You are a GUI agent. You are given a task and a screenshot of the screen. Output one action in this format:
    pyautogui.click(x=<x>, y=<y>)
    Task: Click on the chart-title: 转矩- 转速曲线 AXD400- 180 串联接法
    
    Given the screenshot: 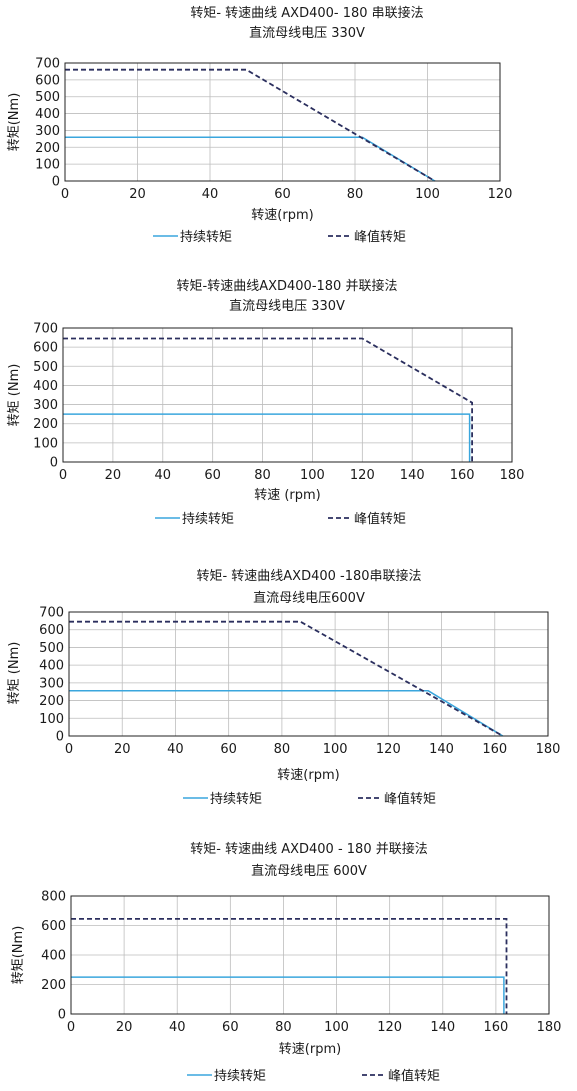 What is the action you would take?
    pyautogui.click(x=306, y=13)
    